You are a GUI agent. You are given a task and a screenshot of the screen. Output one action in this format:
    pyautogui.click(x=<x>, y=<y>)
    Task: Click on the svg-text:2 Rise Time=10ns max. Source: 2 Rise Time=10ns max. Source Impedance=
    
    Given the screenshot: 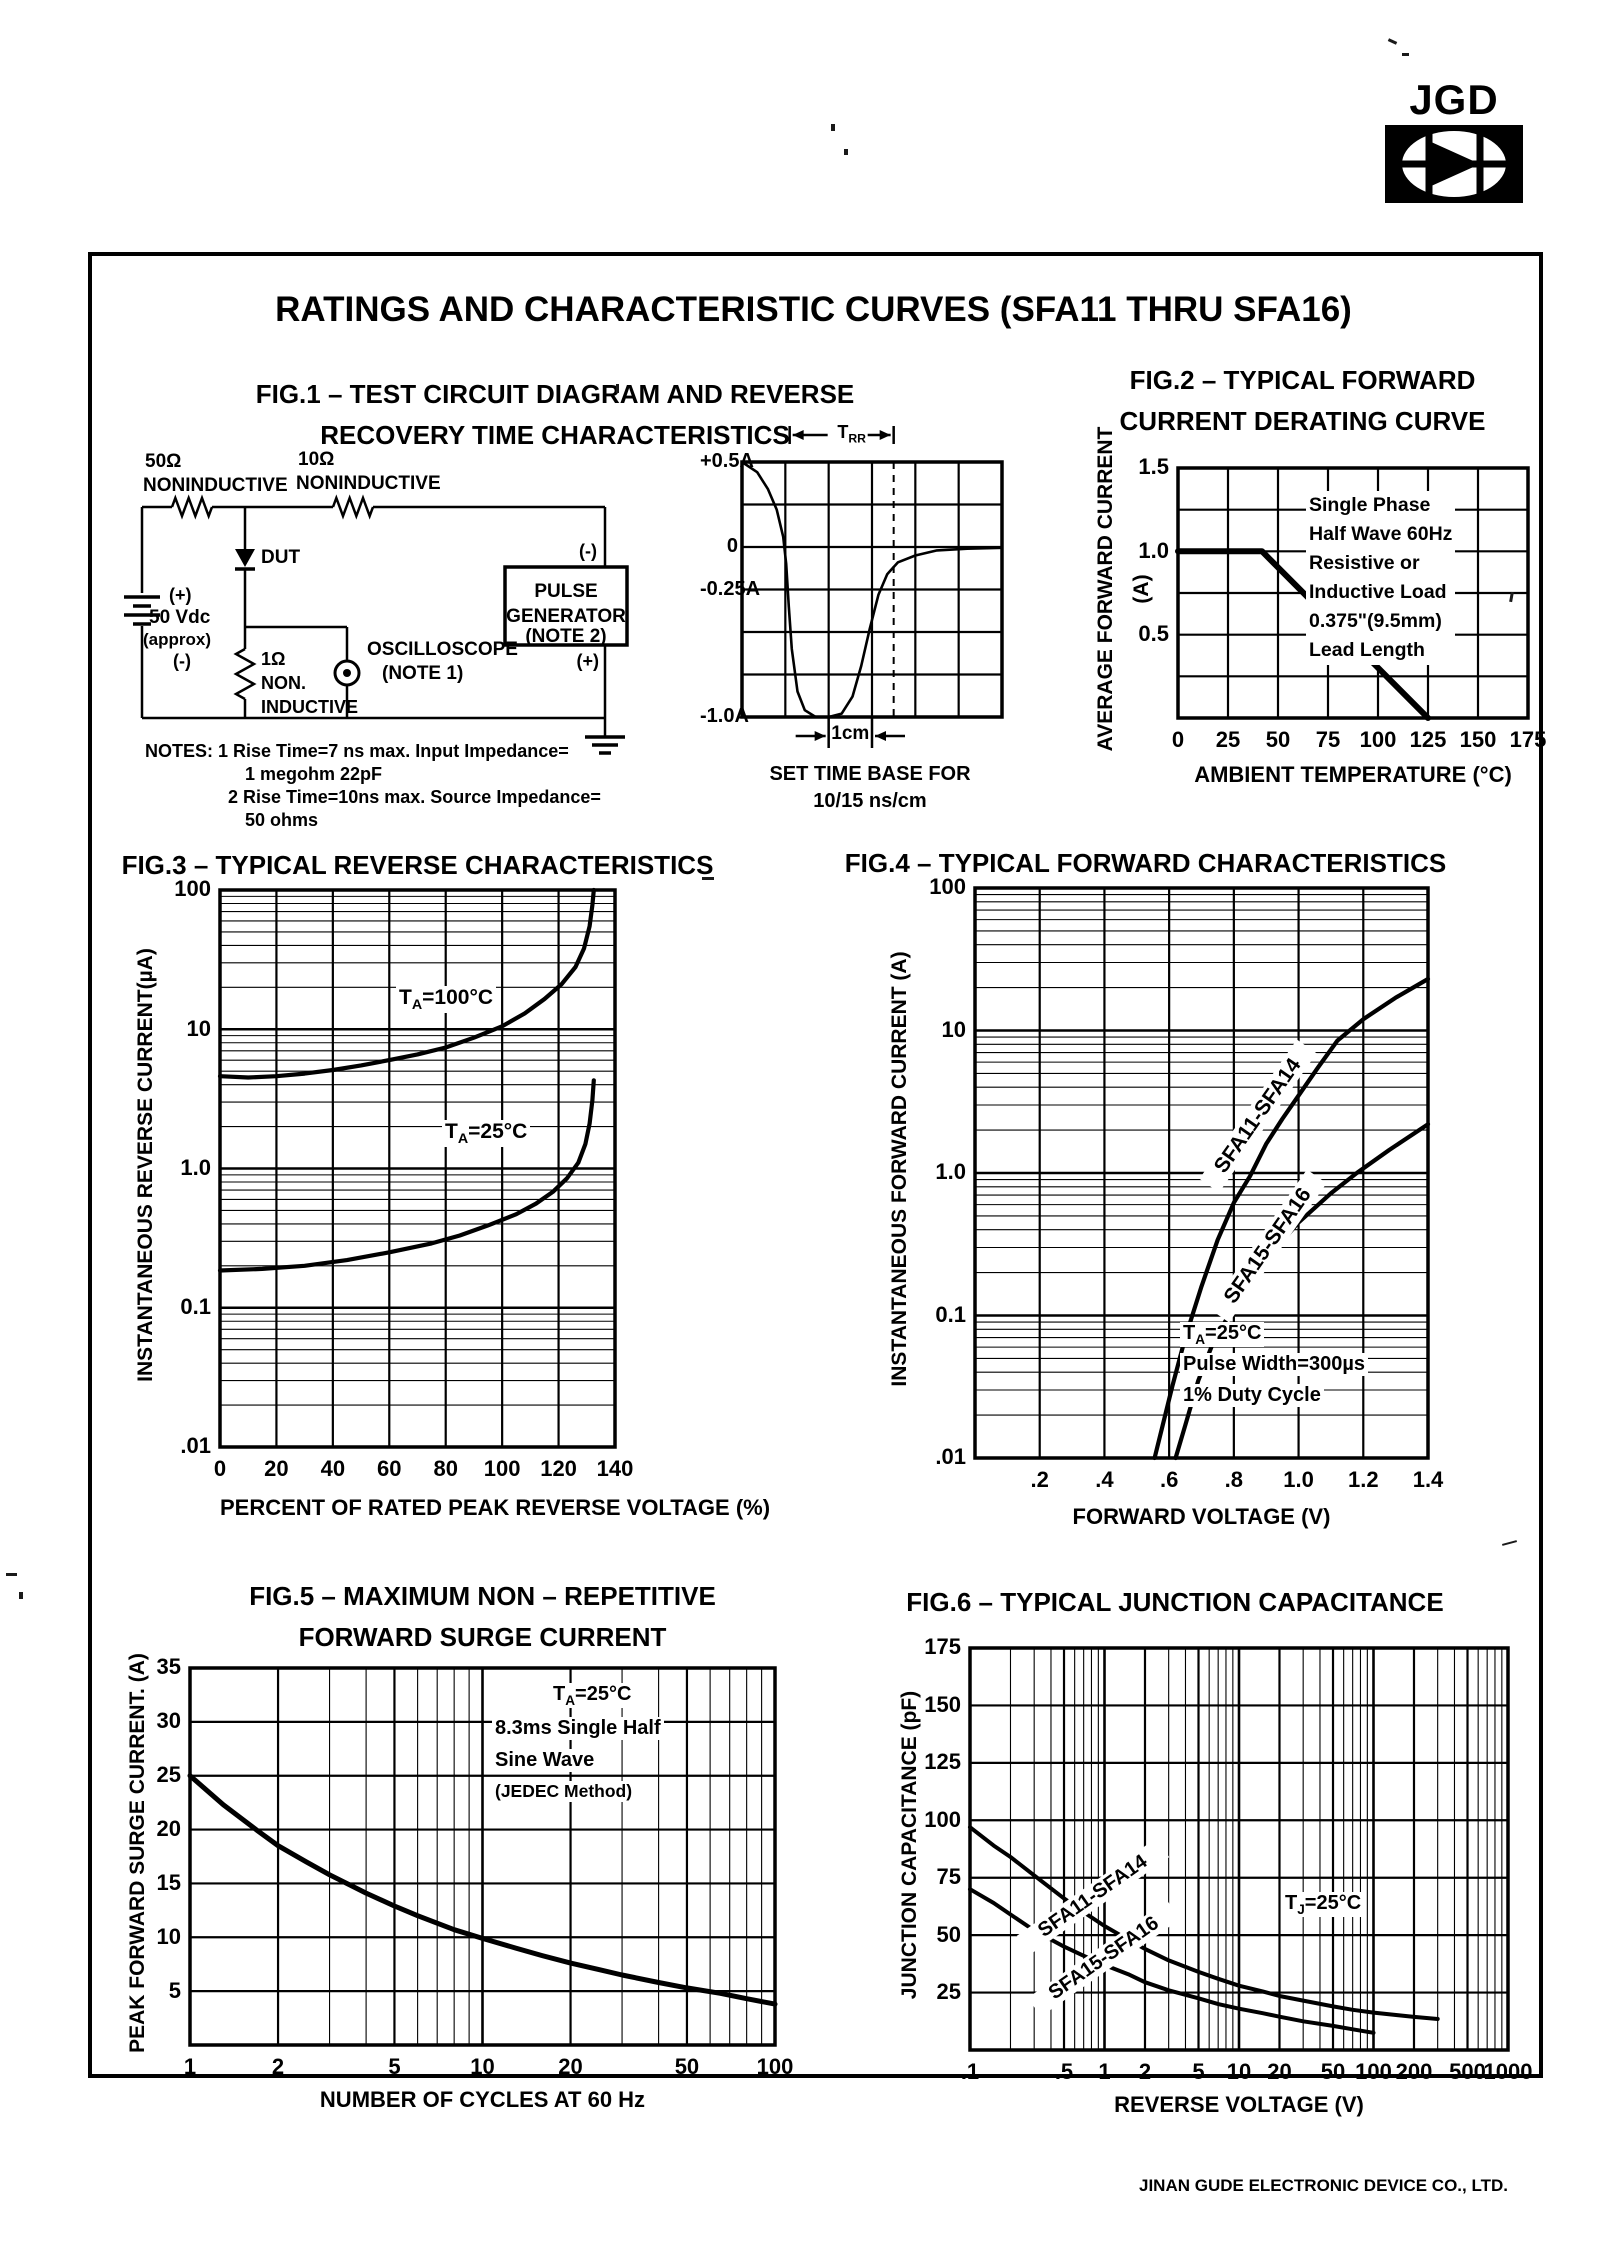 What is the action you would take?
    pyautogui.click(x=414, y=797)
    